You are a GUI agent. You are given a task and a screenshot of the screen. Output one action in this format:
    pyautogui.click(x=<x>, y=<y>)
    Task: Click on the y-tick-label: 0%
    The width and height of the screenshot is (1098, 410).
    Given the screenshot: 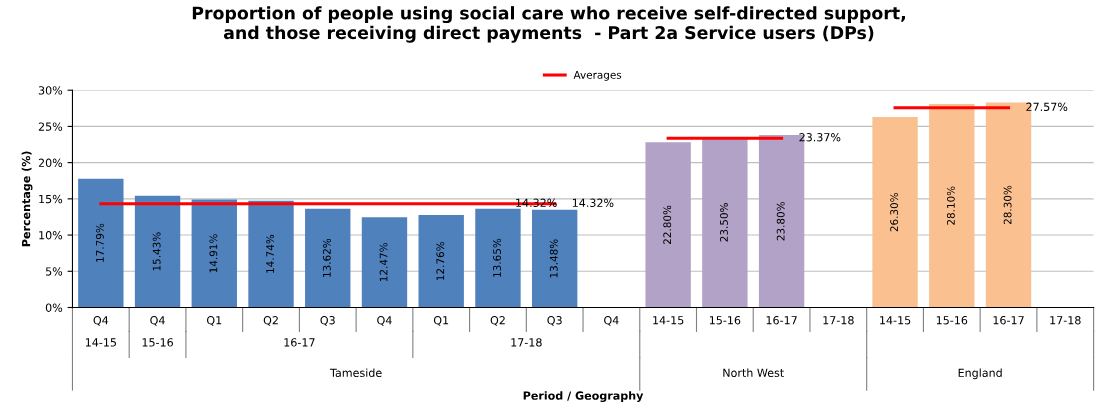 What is the action you would take?
    pyautogui.click(x=54, y=307)
    